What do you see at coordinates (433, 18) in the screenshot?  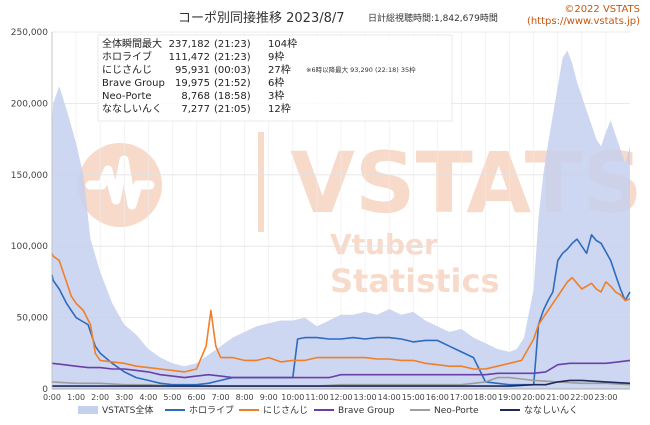 I see `total-watch-time: 日計総視聴時間:1,842,679時間` at bounding box center [433, 18].